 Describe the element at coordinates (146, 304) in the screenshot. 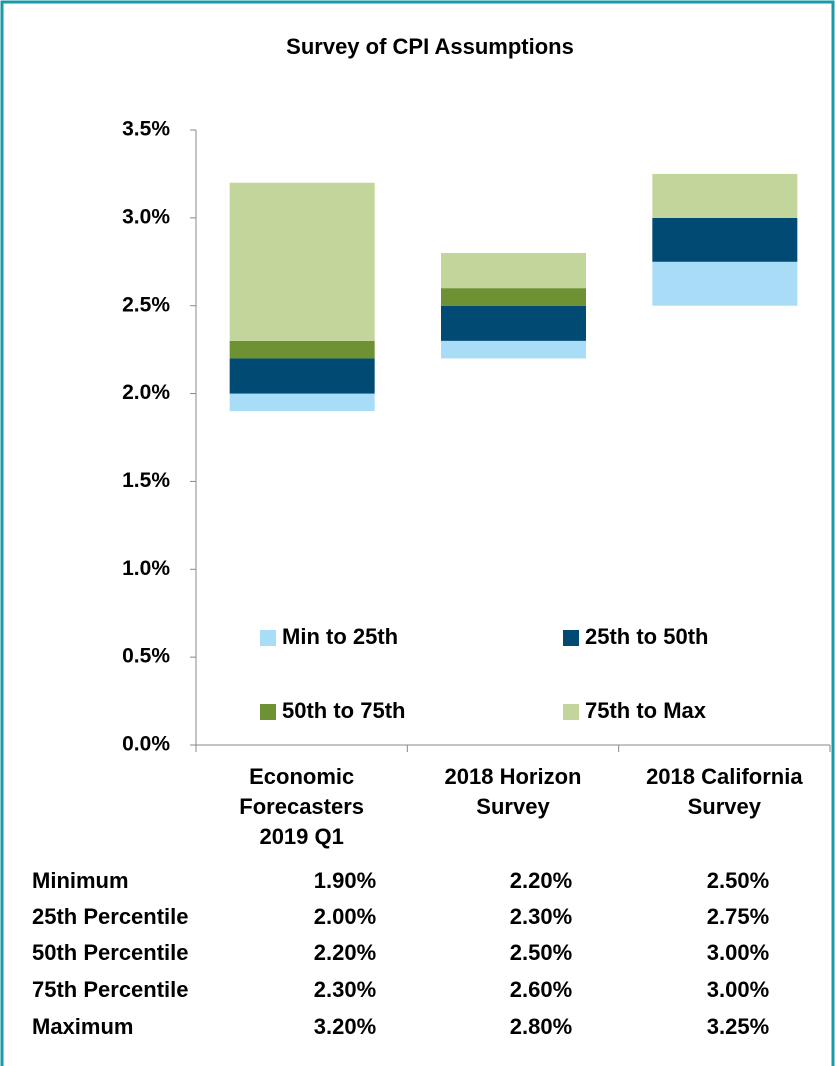

I see `y-tick-label: 2.5%` at that location.